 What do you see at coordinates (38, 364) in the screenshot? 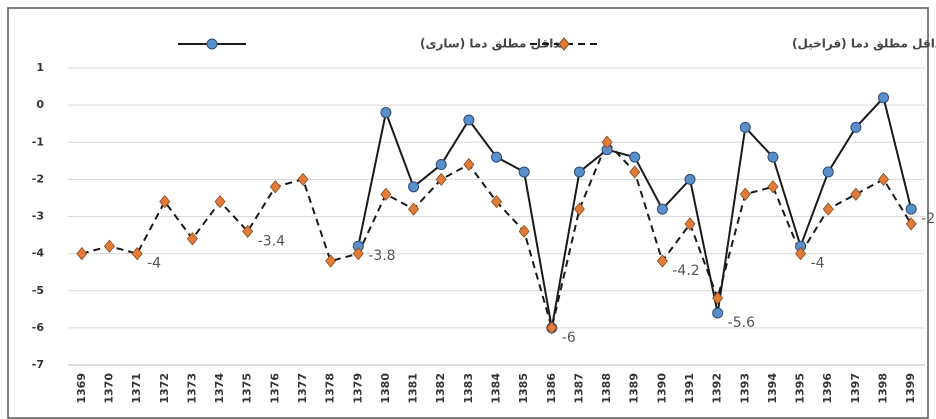
I see `y-tick-label: -7` at bounding box center [38, 364].